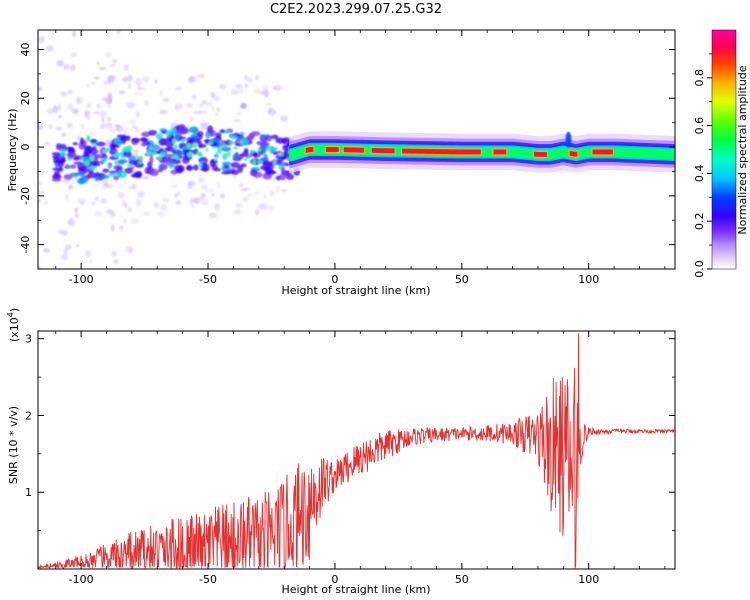 This screenshot has height=600, width=750. What do you see at coordinates (699, 126) in the screenshot?
I see `colorbar-tick-label: 0.6` at bounding box center [699, 126].